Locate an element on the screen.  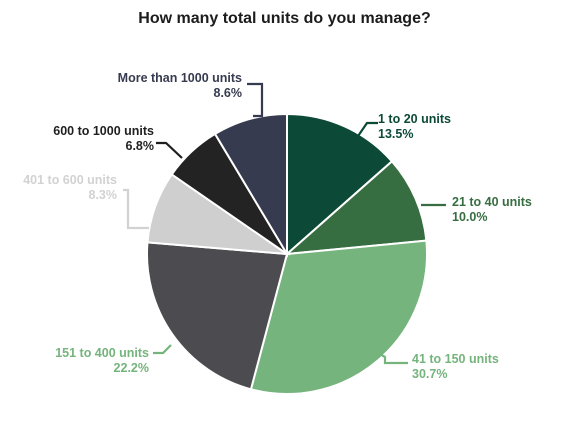
slice-label: More than 1000 units is located at coordinates (179, 78).